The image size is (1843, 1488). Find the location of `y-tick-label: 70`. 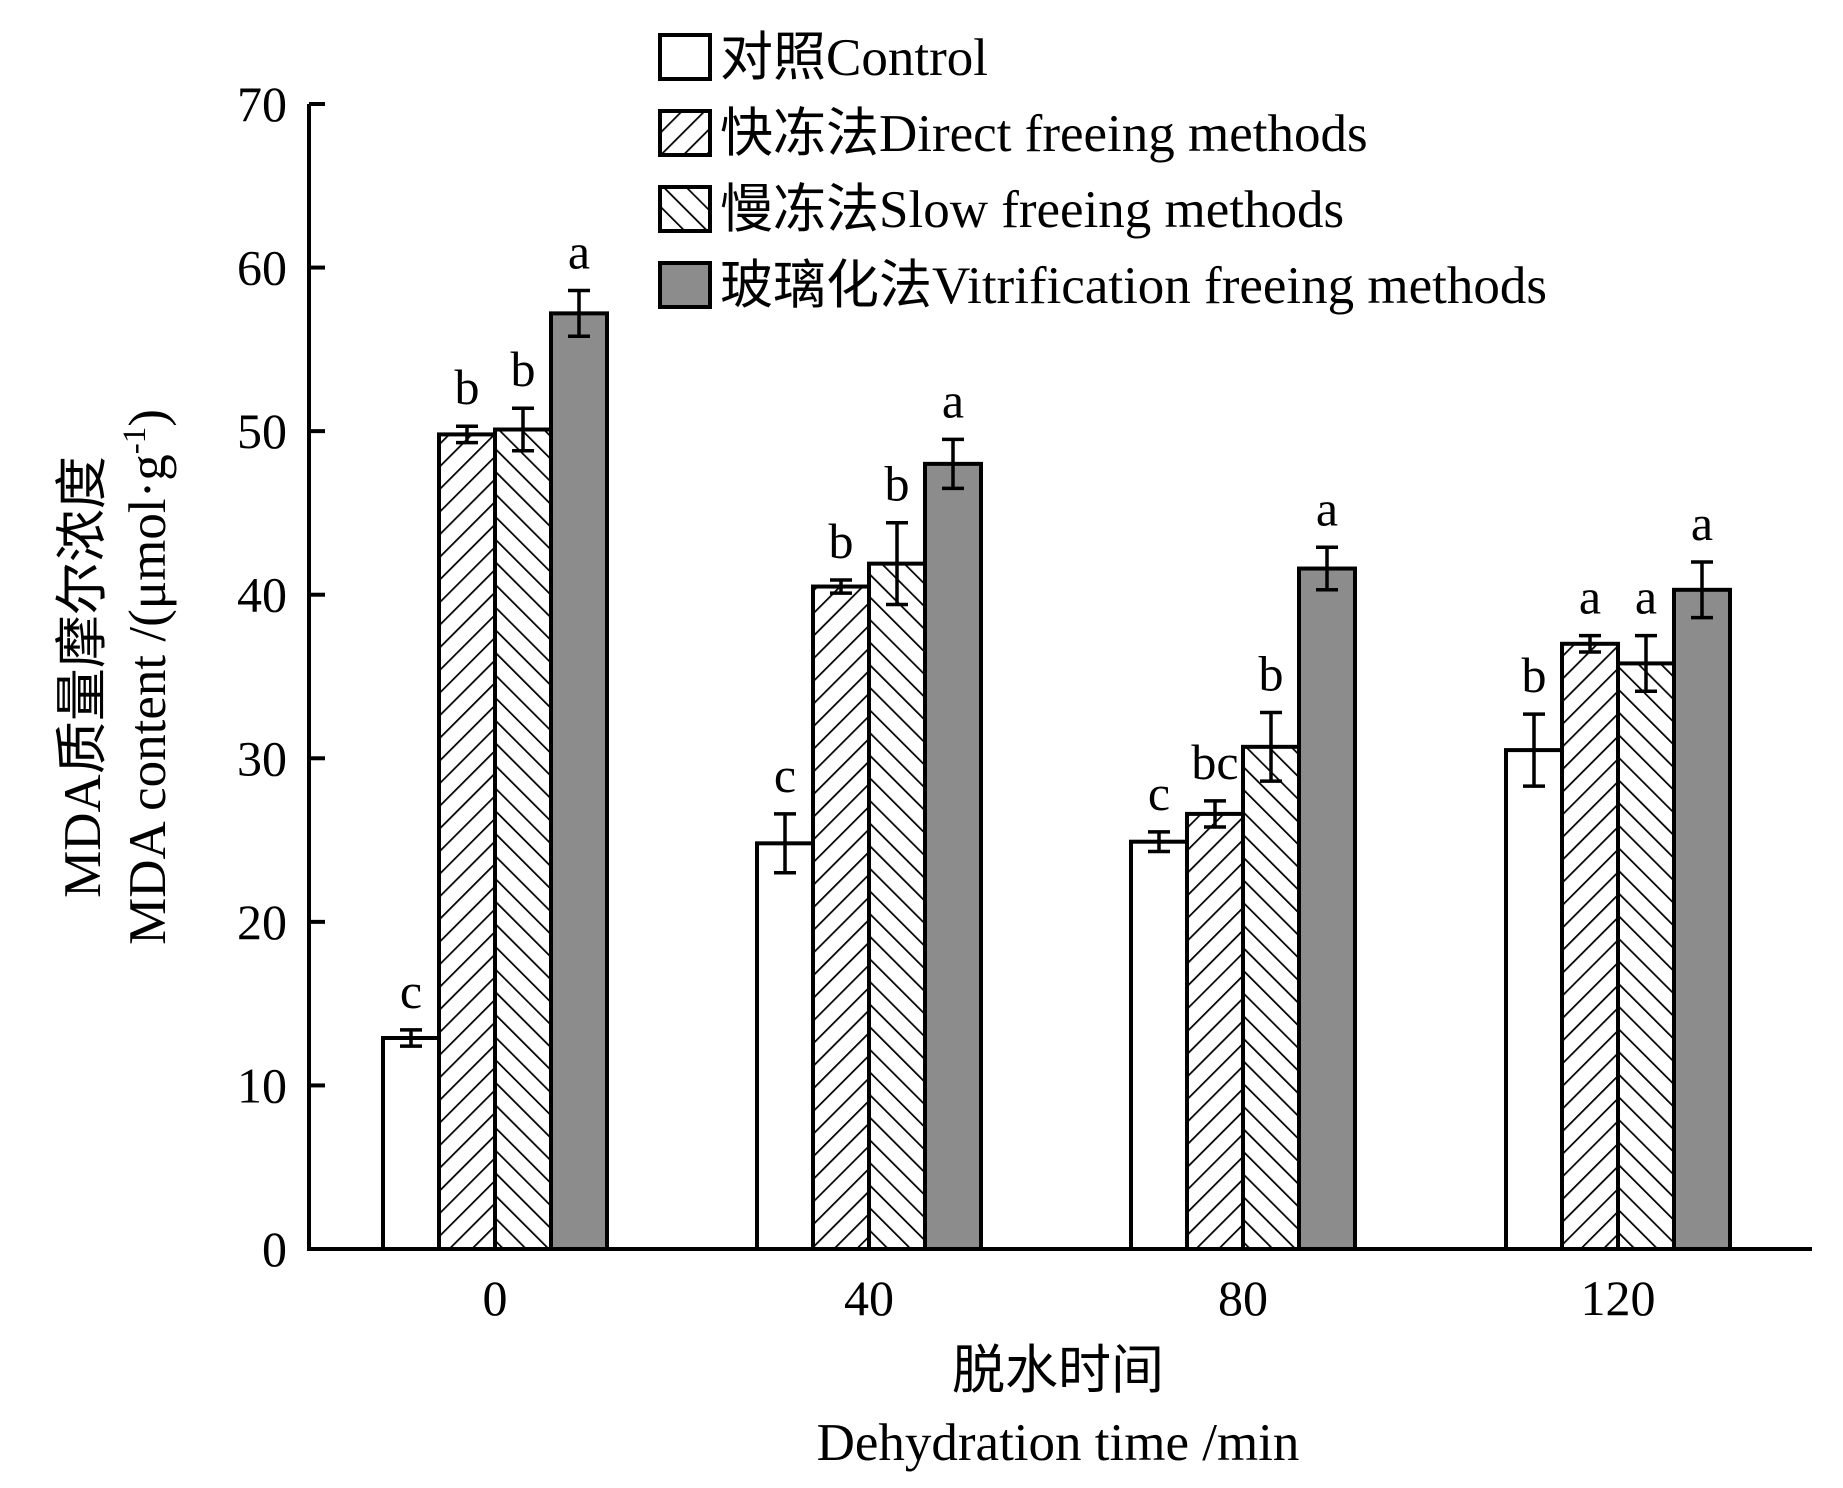

y-tick-label: 70 is located at coordinates (262, 104).